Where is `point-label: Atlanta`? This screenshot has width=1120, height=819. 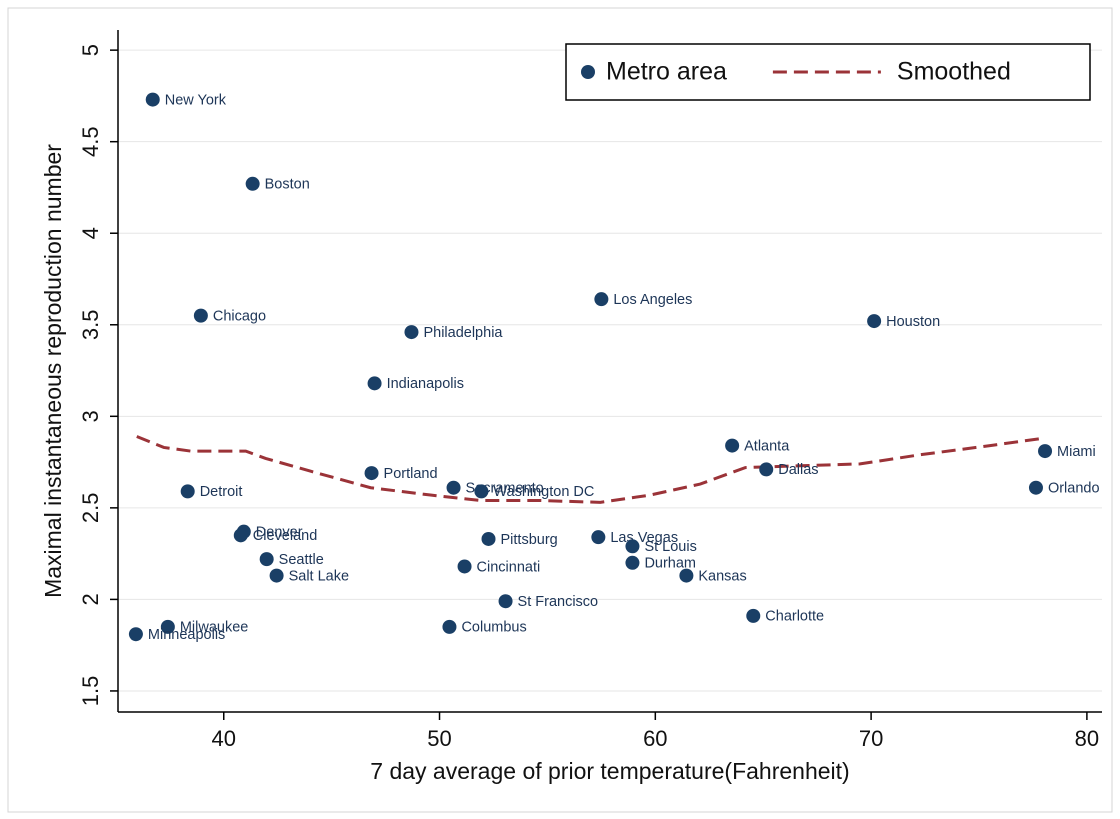 point-label: Atlanta is located at coordinates (767, 446).